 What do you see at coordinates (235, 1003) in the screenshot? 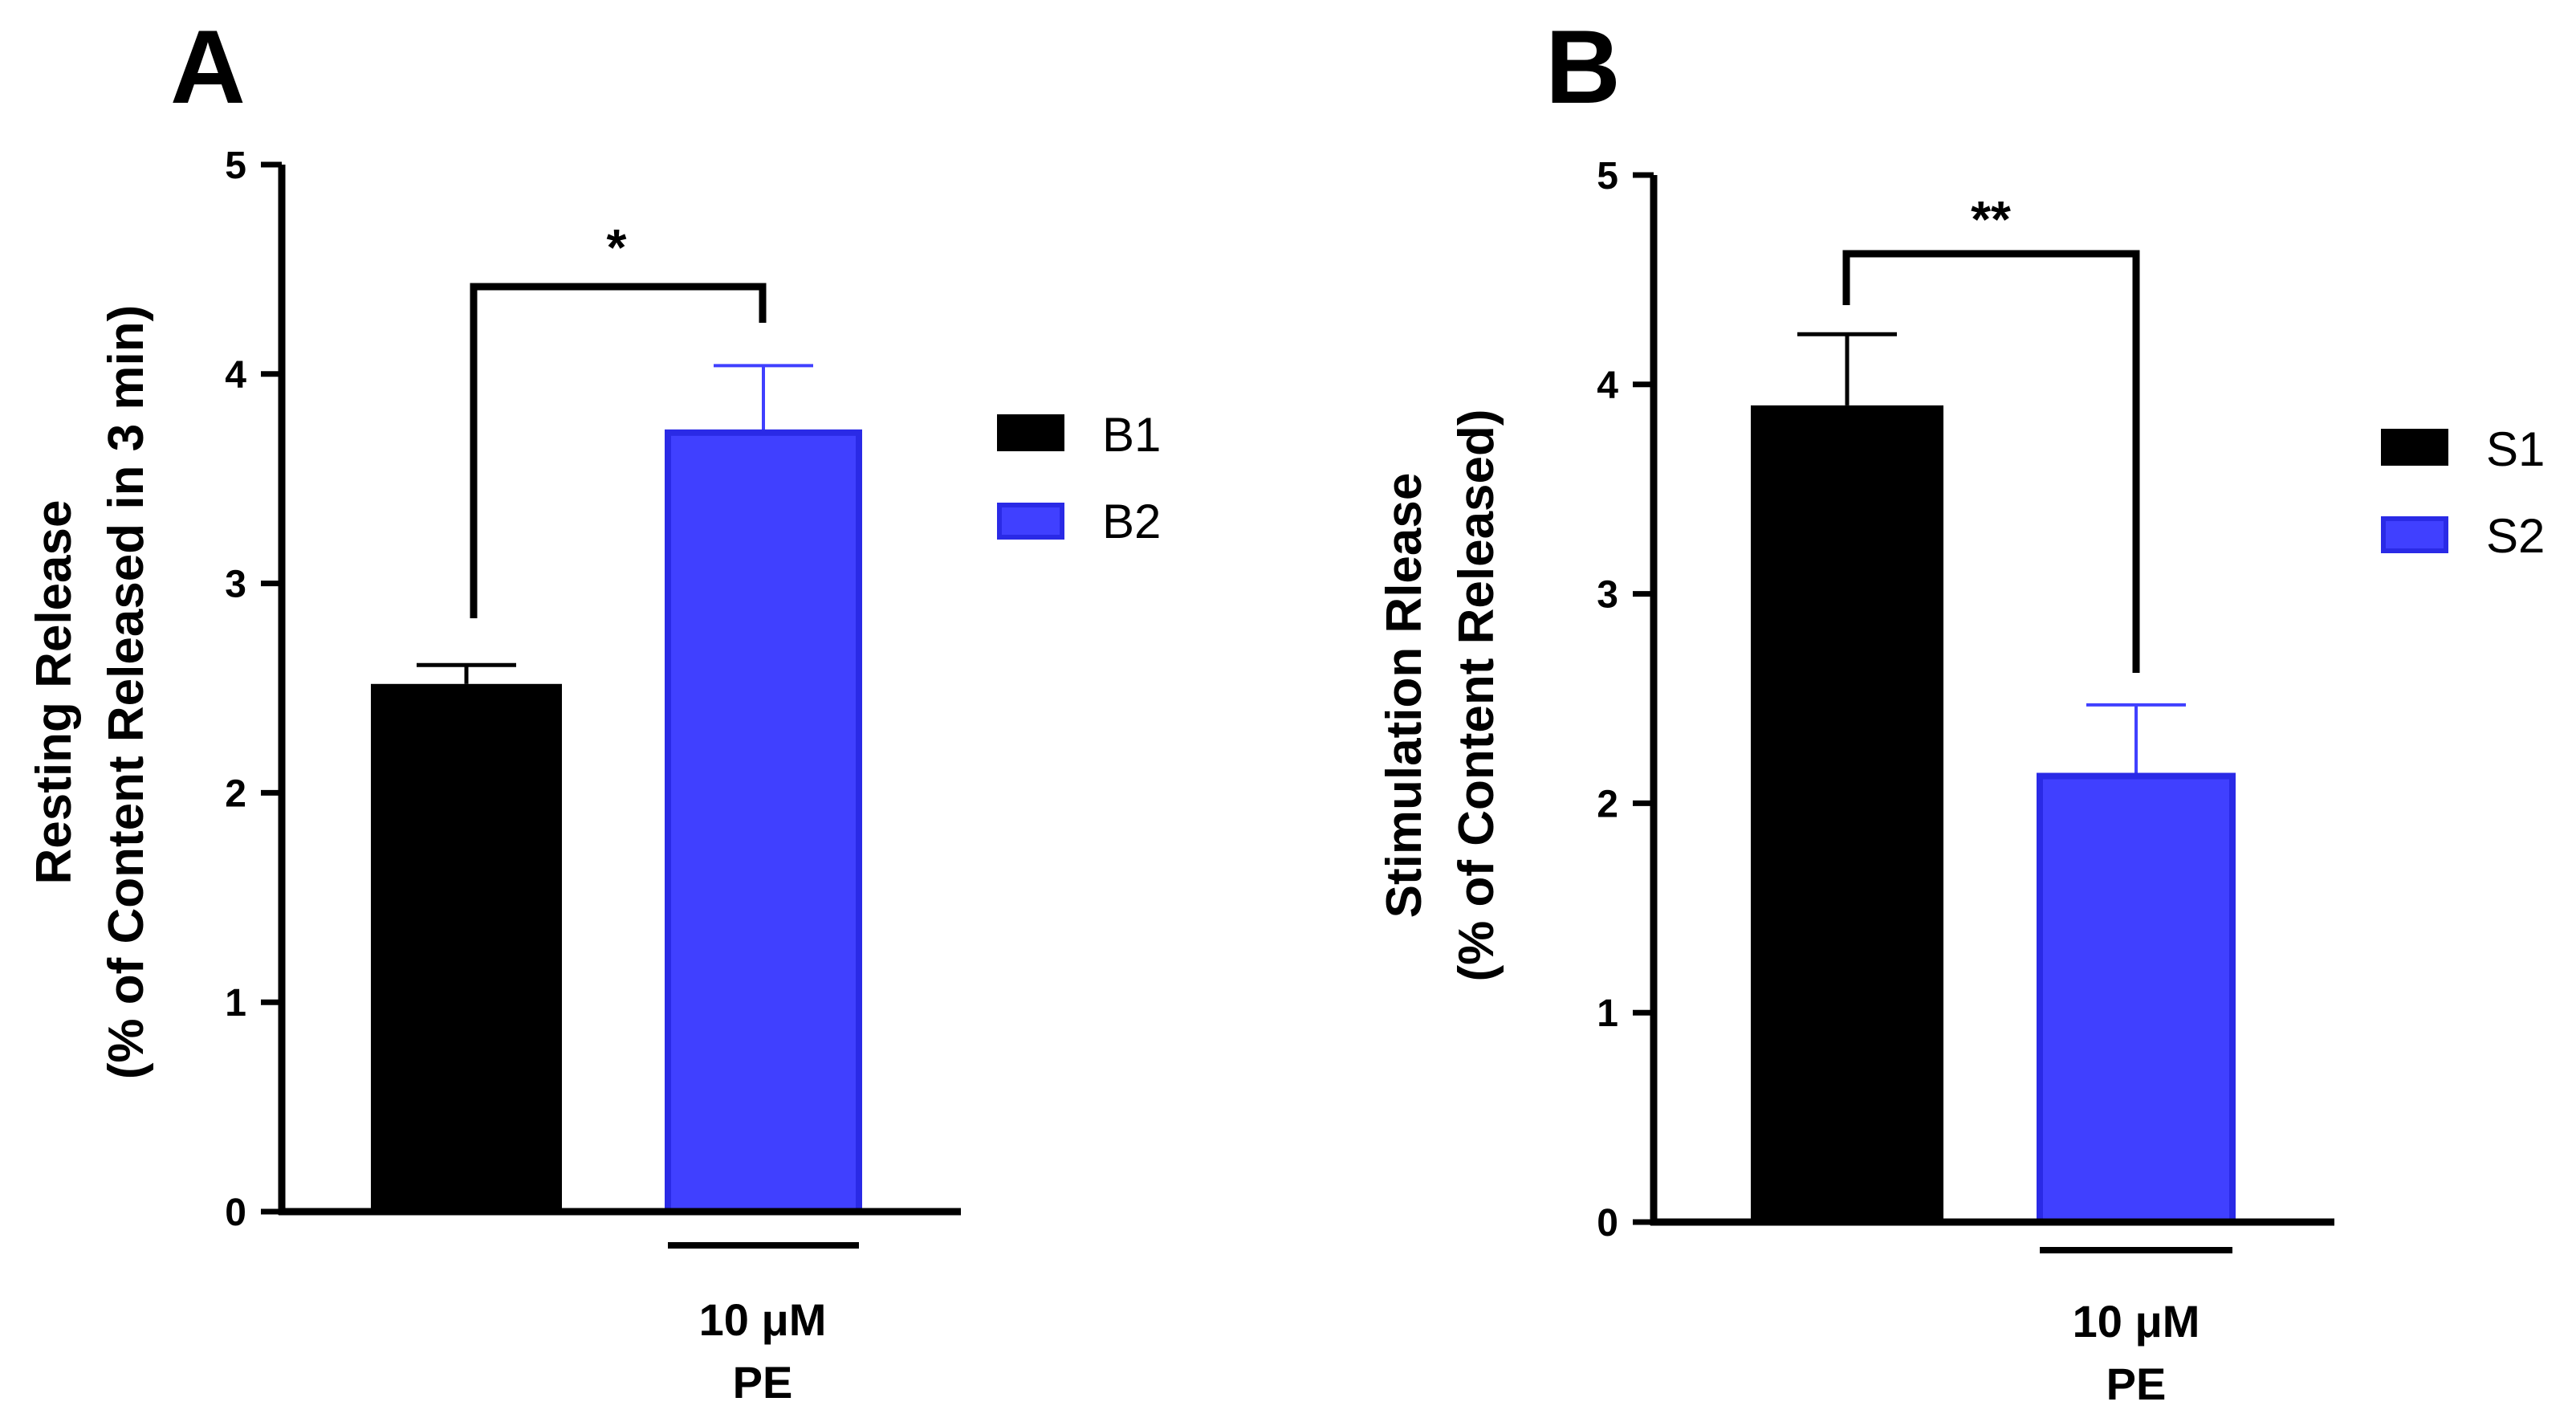
I see `panel-a-y-tick-label: 1` at bounding box center [235, 1003].